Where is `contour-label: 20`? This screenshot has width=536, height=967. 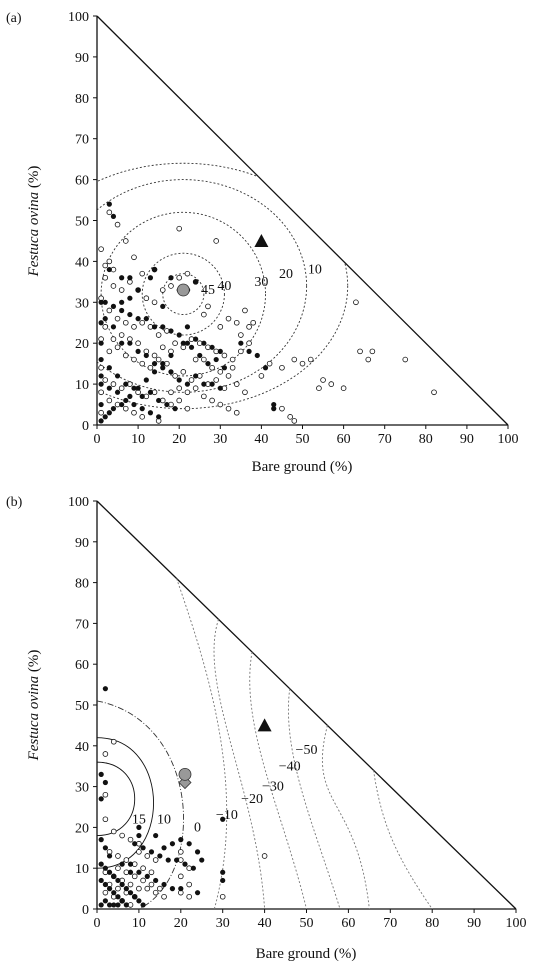
contour-label: 20 is located at coordinates (286, 274).